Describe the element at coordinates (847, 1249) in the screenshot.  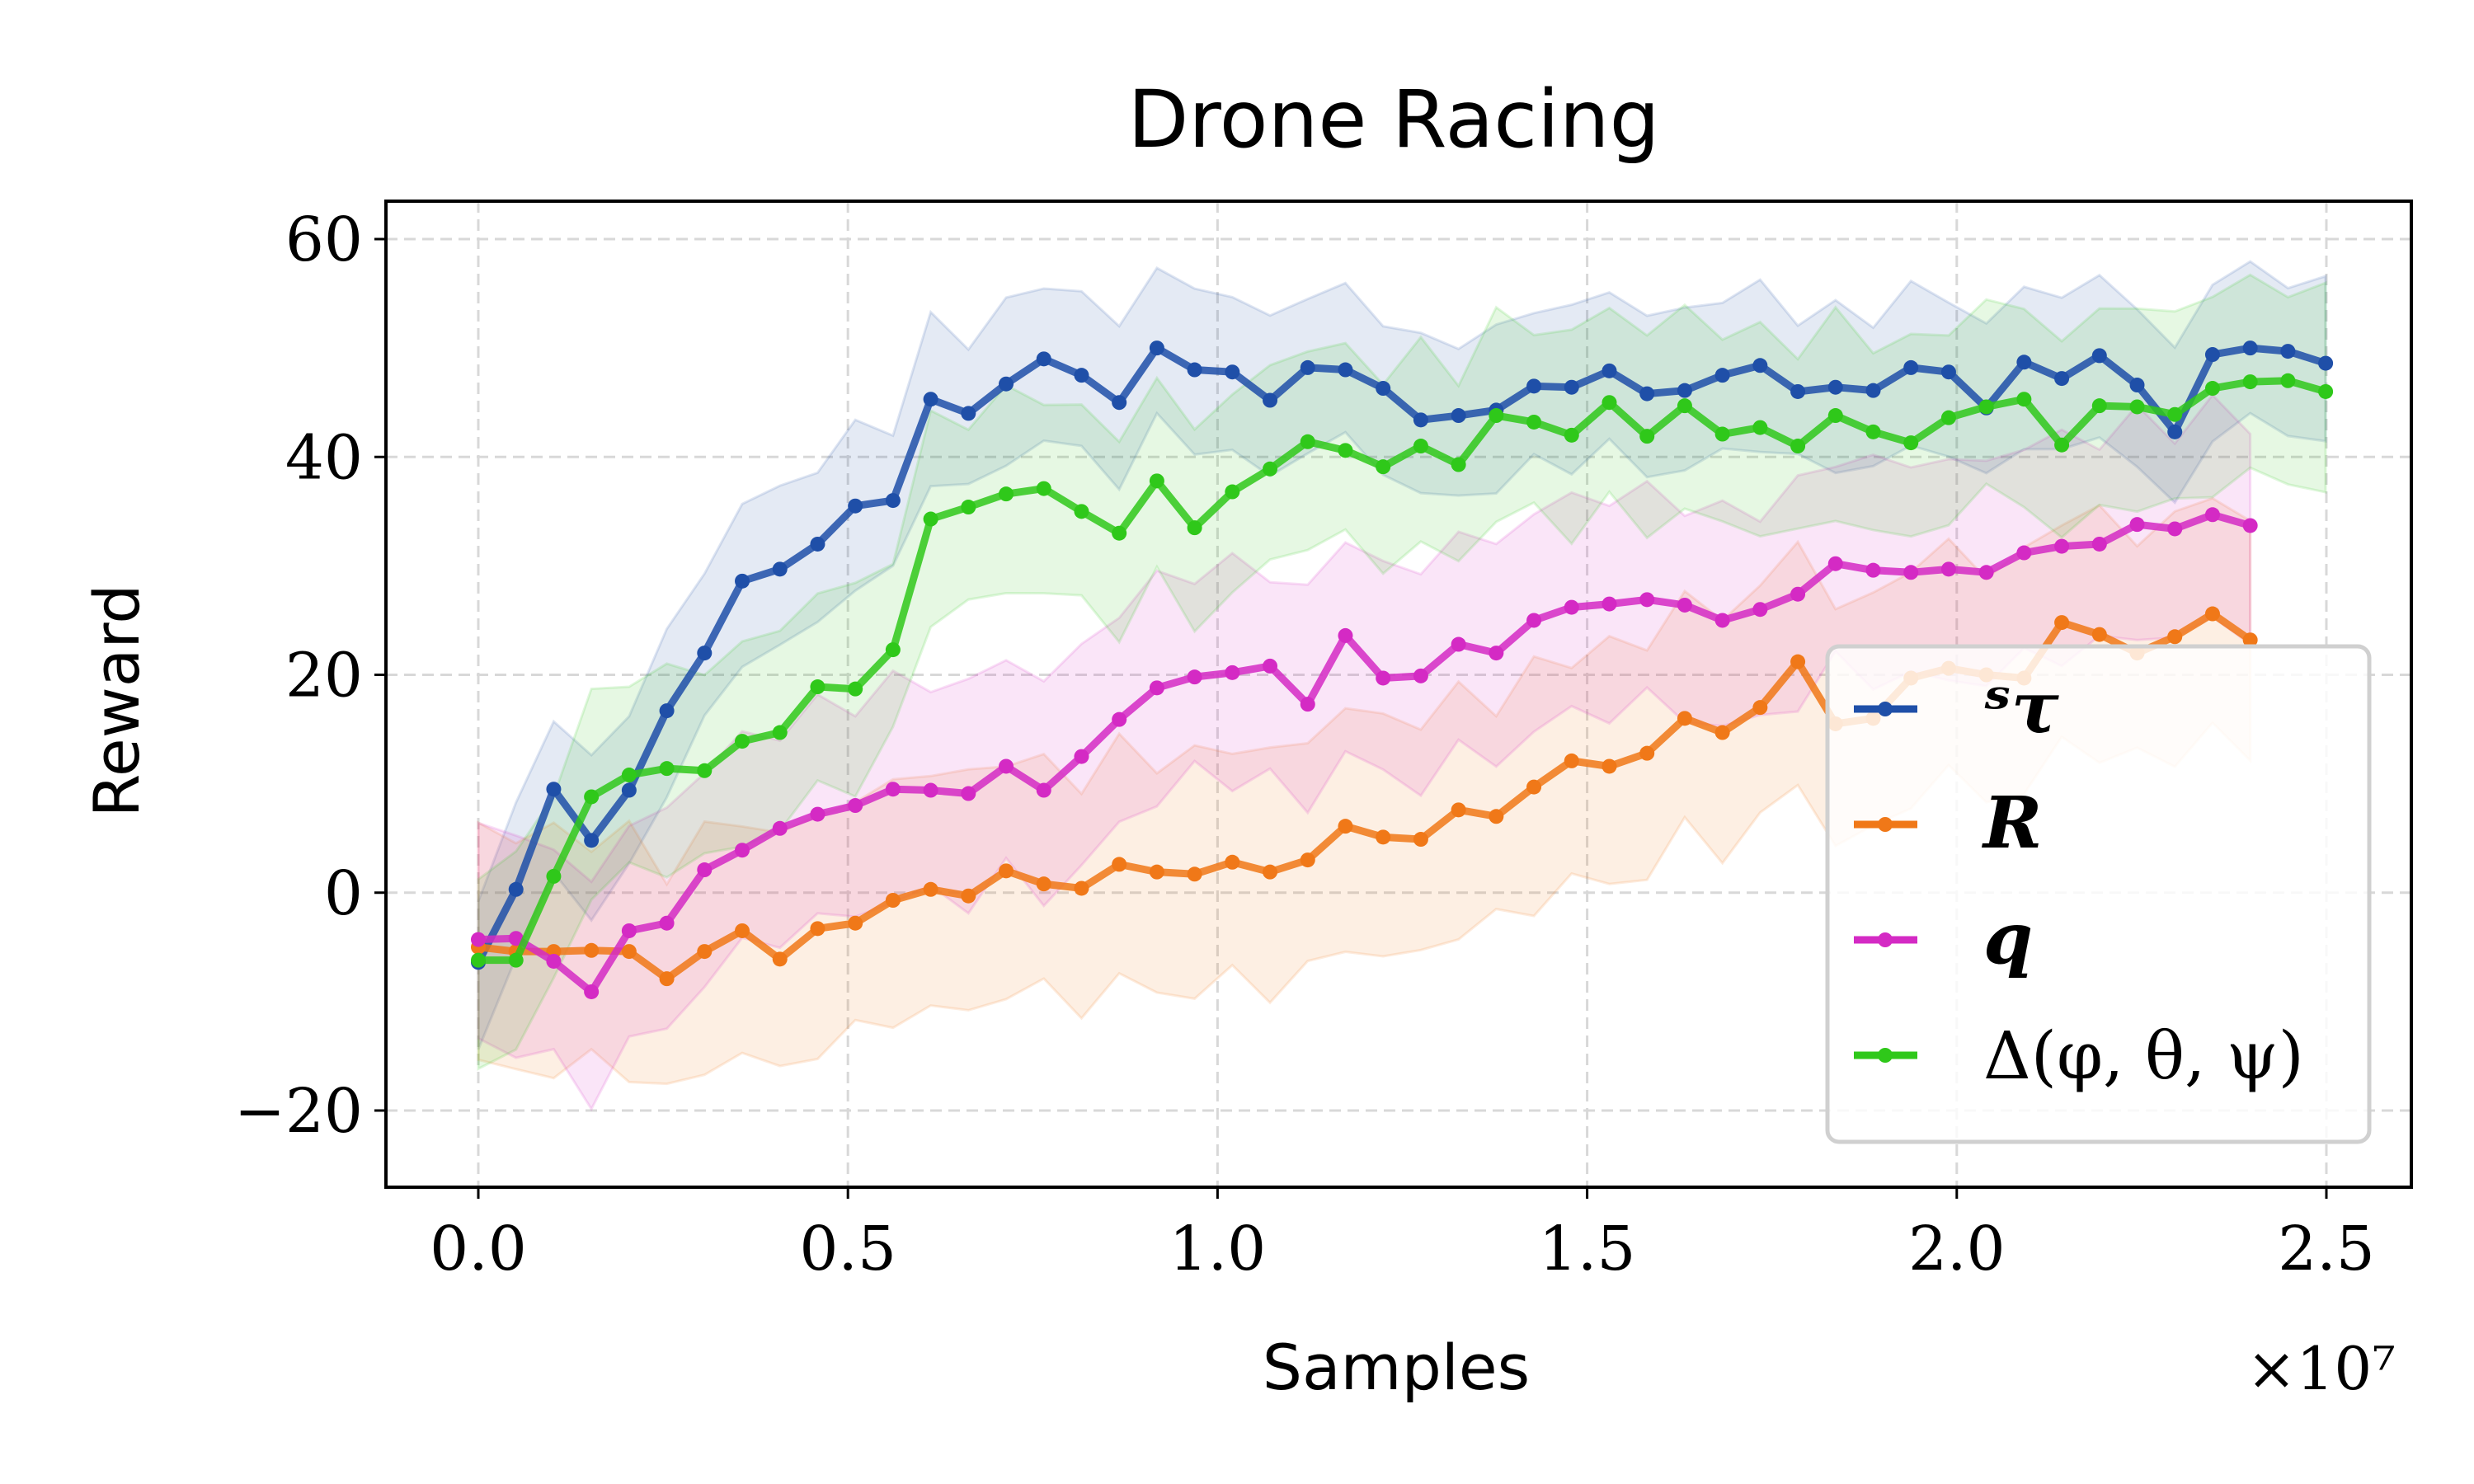
I see `x-tick-label: 0.5` at that location.